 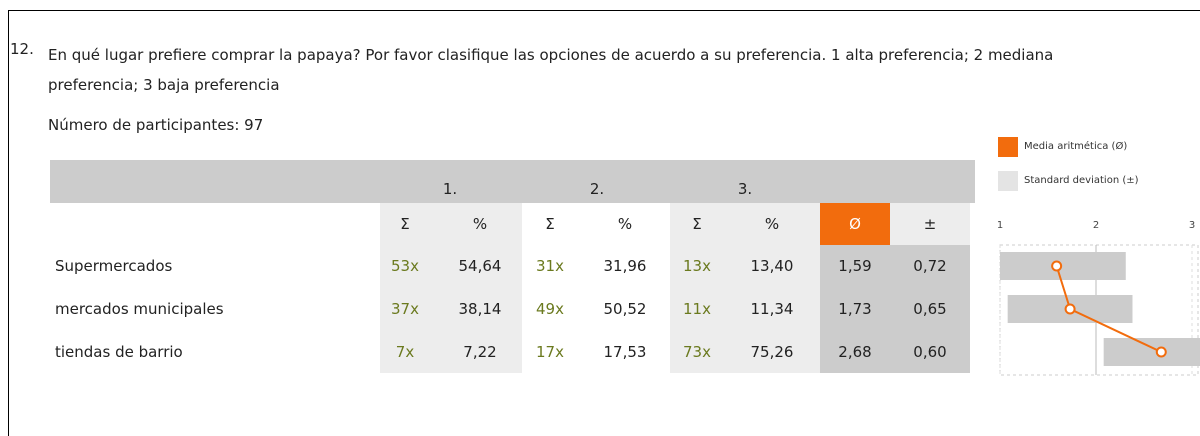 What do you see at coordinates (22, 49) in the screenshot?
I see `question-number: 12.` at bounding box center [22, 49].